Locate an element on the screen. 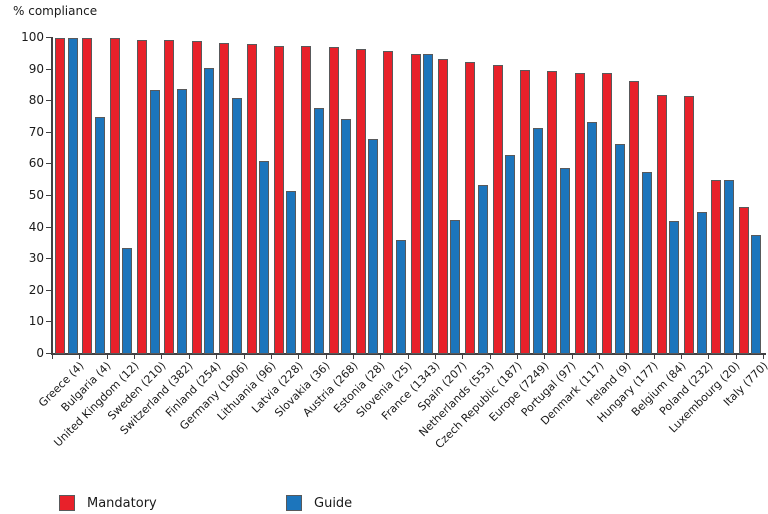 This screenshot has height=514, width=768. y-tick-label: 60 is located at coordinates (36, 163).